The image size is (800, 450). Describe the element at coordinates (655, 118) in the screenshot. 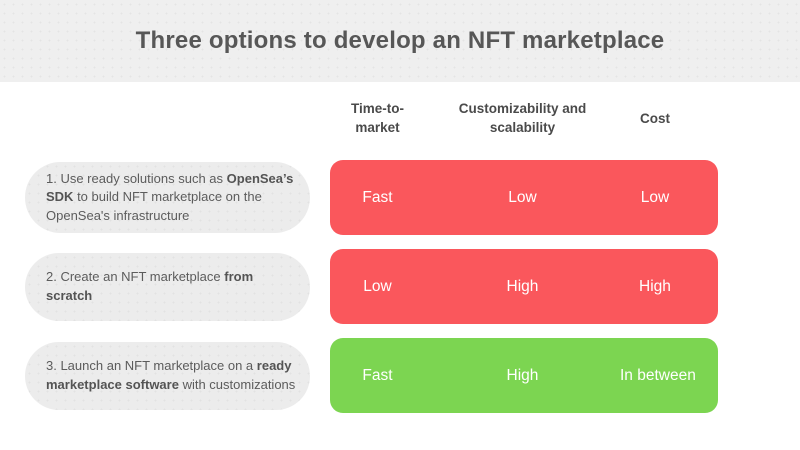

I see `column-header-label: Cost` at that location.